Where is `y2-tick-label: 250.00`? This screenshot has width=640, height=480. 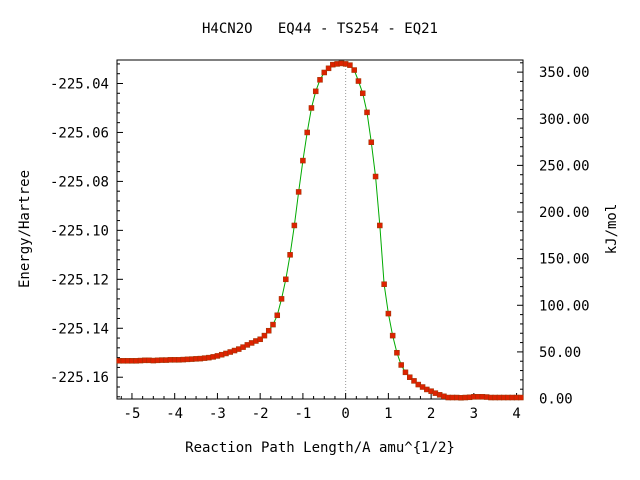
y2-tick-label: 250.00 is located at coordinates (564, 166).